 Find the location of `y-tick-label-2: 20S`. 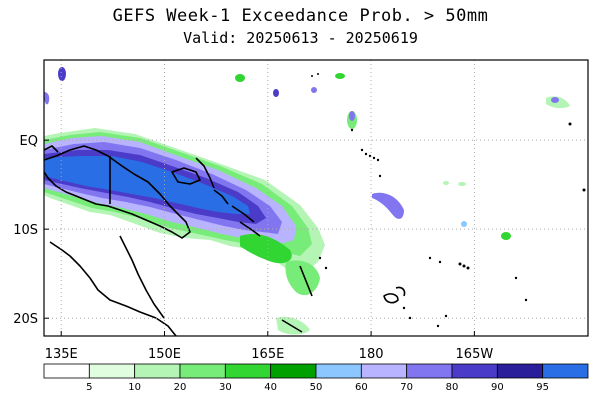

y-tick-label-2: 20S is located at coordinates (25, 319).